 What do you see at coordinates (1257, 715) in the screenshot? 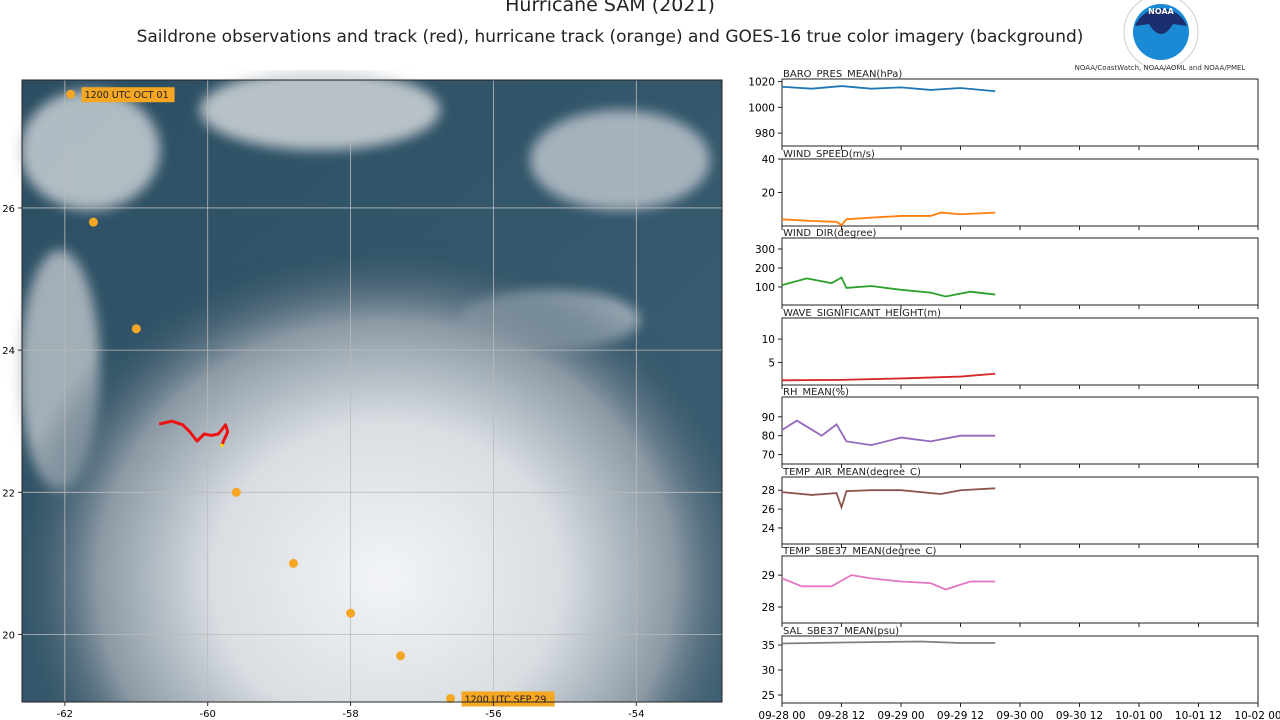
I see `x-tick-label: 10-02 00` at bounding box center [1257, 715].